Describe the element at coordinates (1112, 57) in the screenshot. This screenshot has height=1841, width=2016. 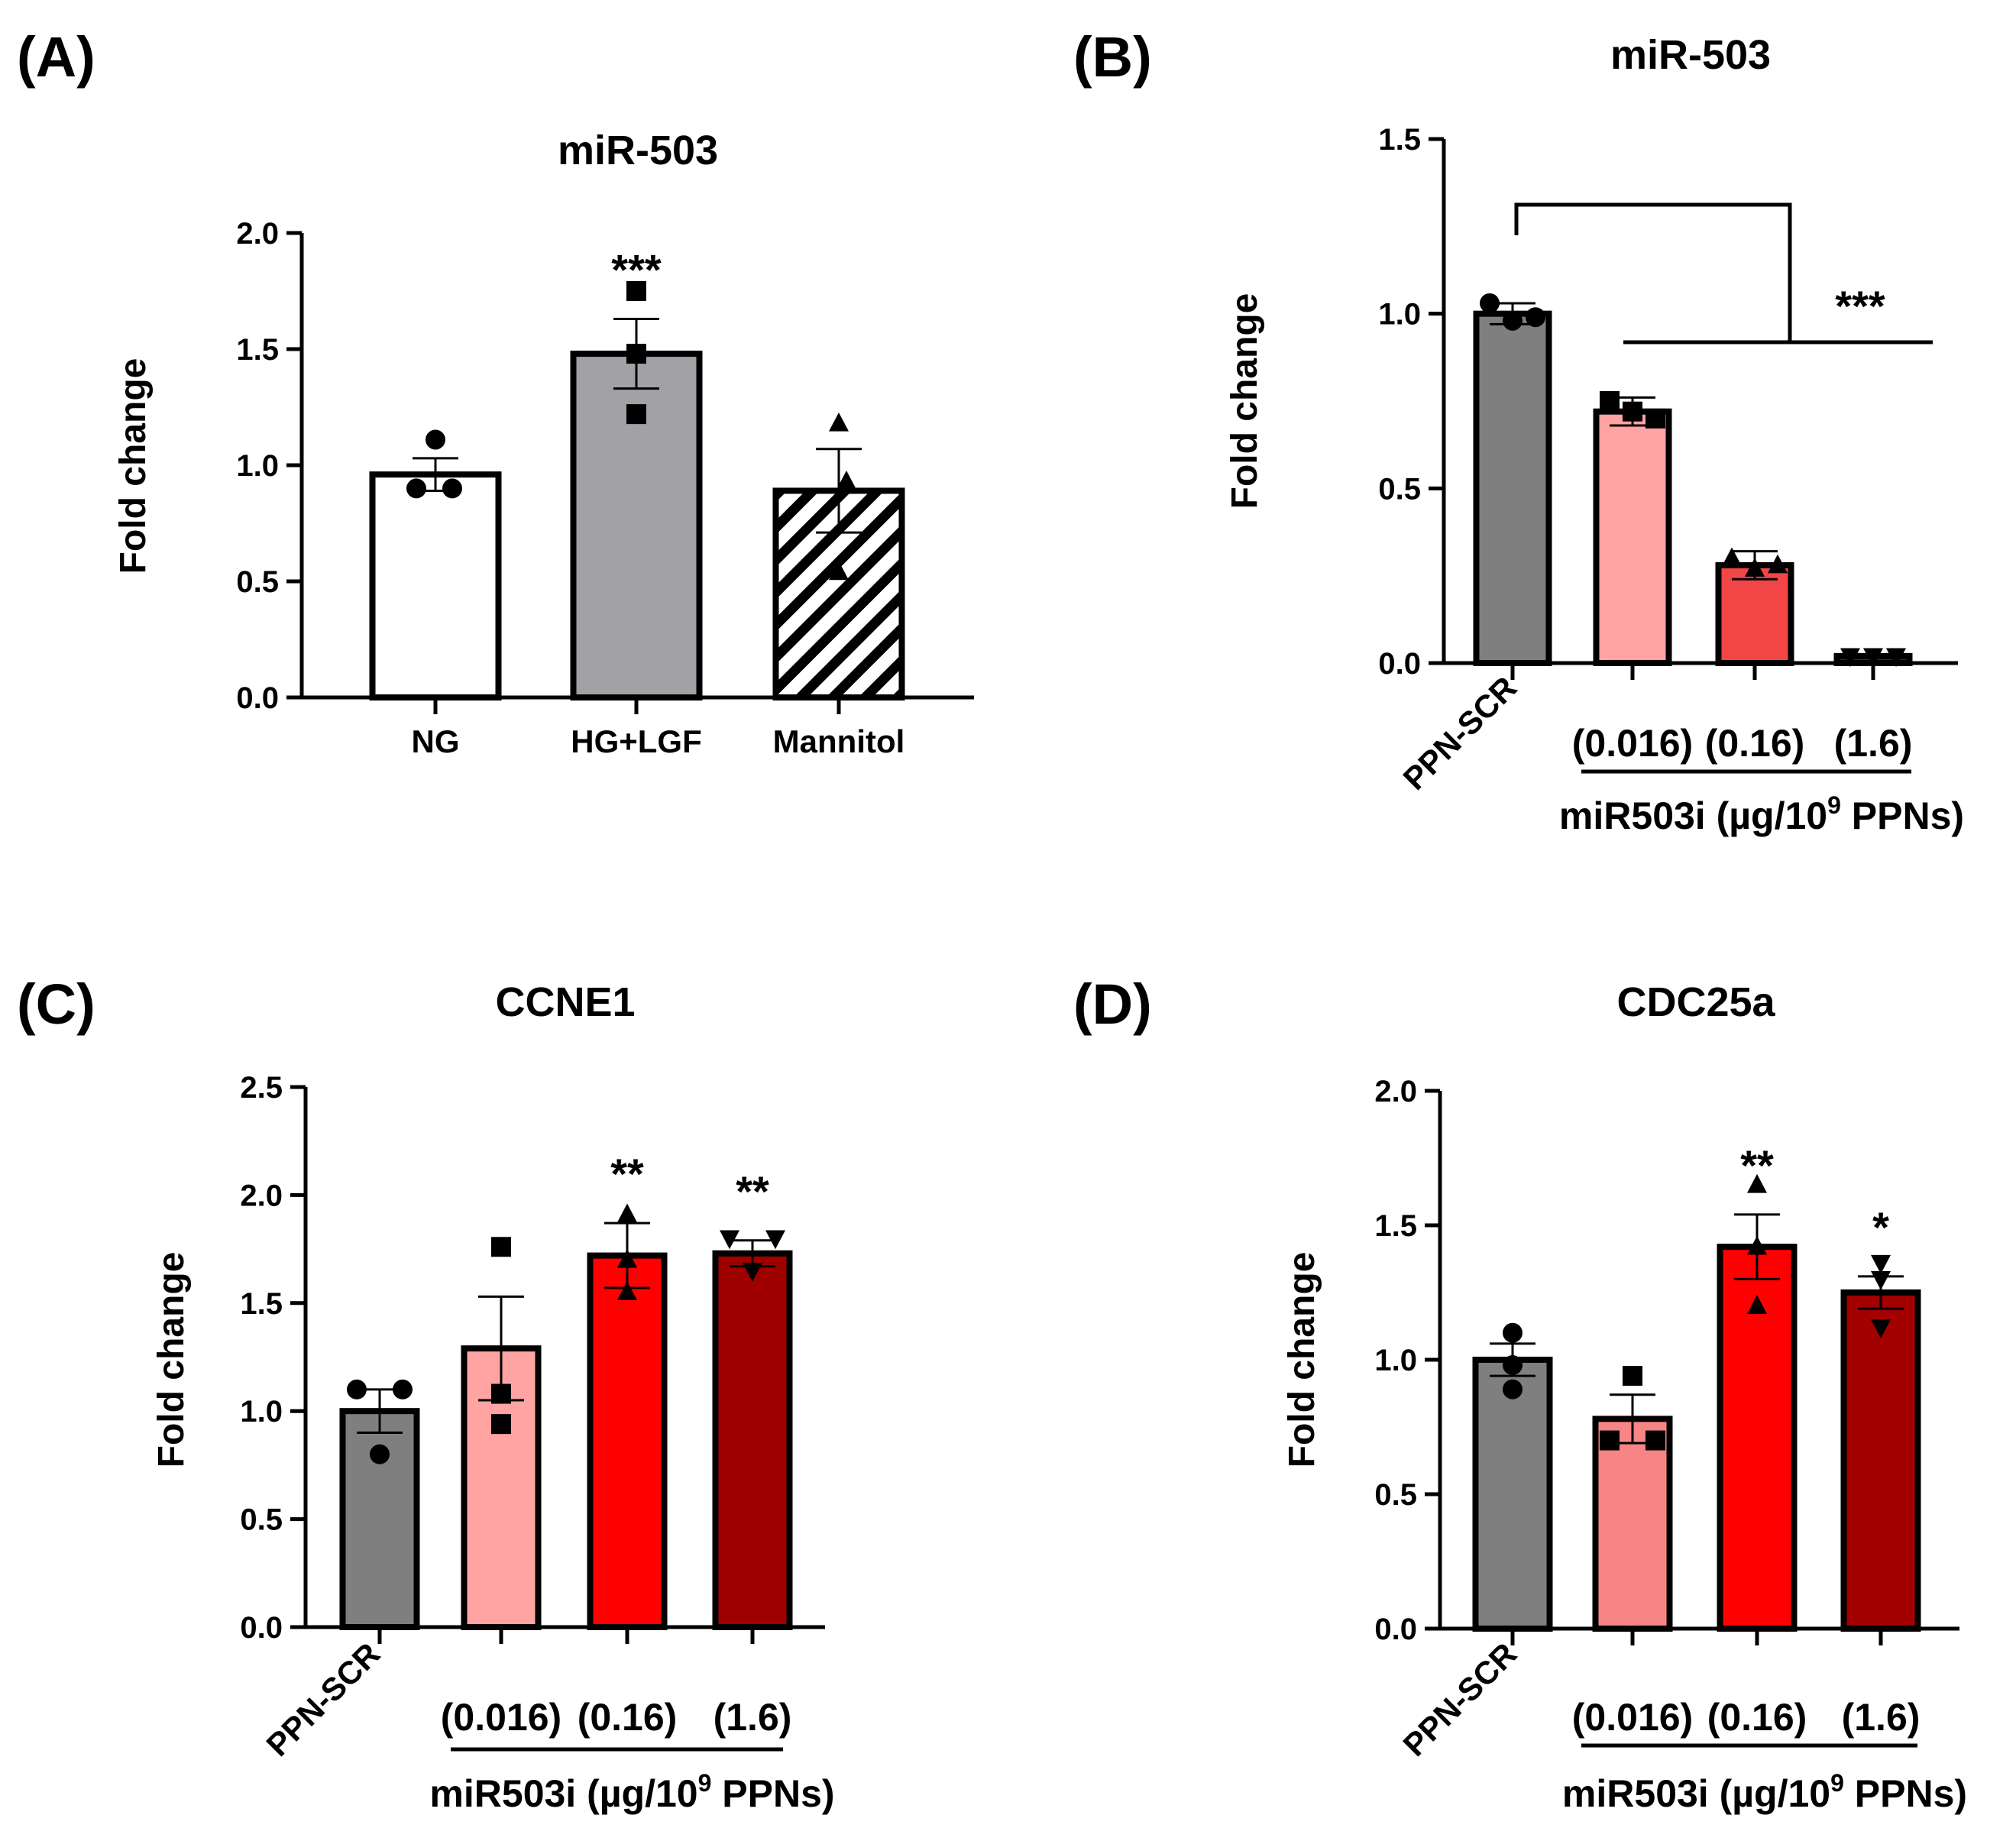
I see `panel-label: (B)` at that location.